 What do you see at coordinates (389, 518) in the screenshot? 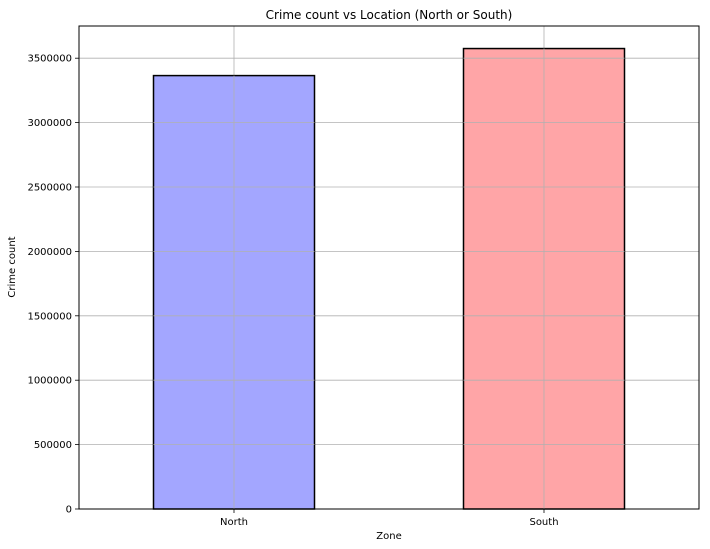
I see `x-axis: North South` at bounding box center [389, 518].